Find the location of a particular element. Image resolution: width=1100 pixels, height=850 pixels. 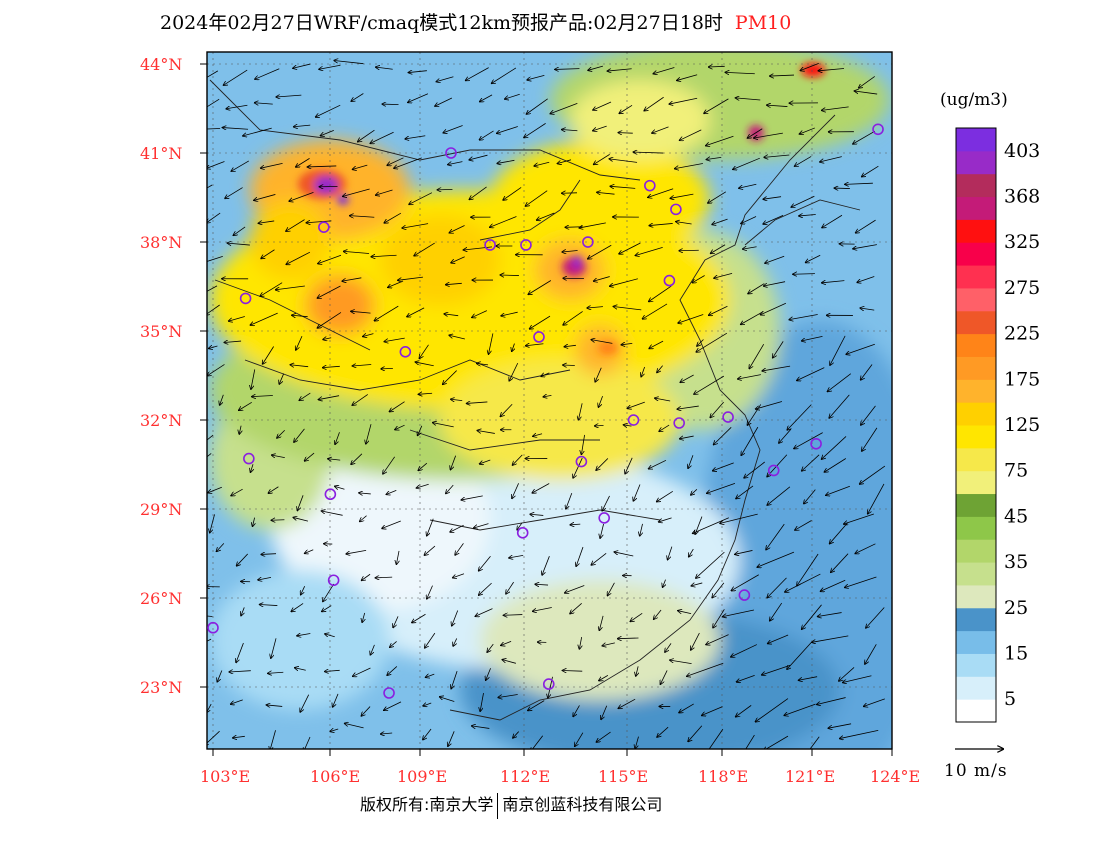

colorbar-label: 403 is located at coordinates (1022, 151).